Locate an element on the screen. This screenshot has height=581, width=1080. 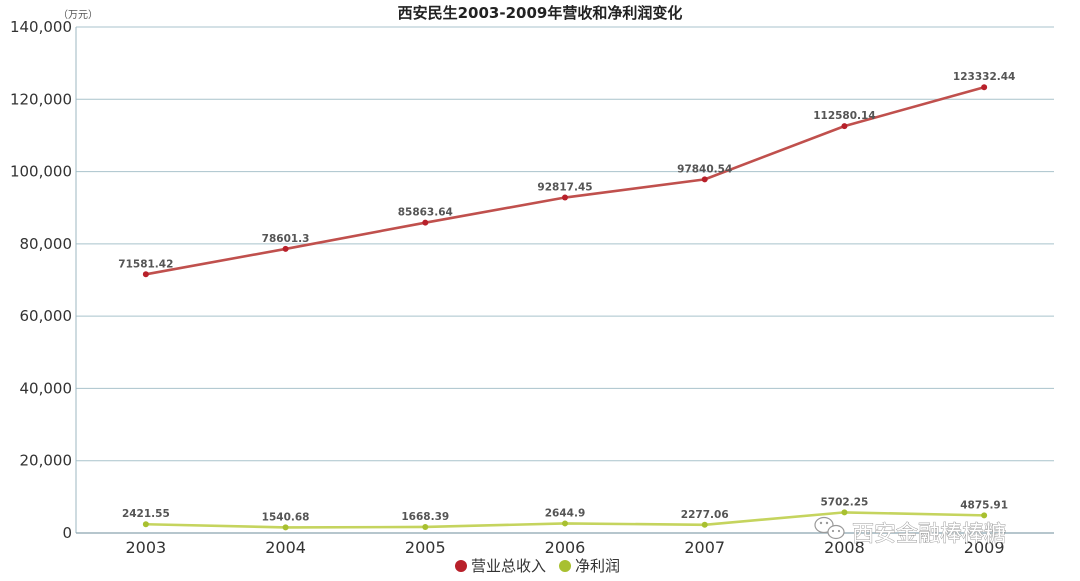
y-tick-label: 80,000 is located at coordinates (46, 244).